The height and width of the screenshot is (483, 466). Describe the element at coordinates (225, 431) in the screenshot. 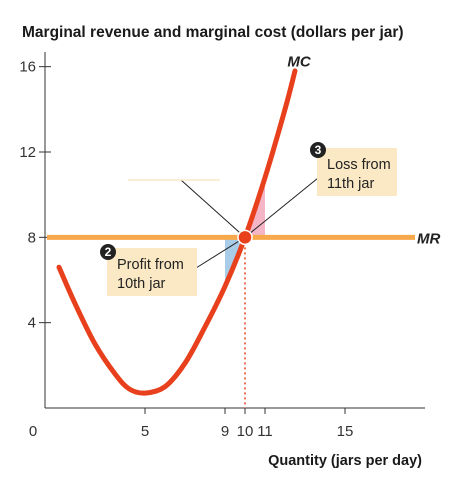

I see `x-tick-label: 9` at that location.